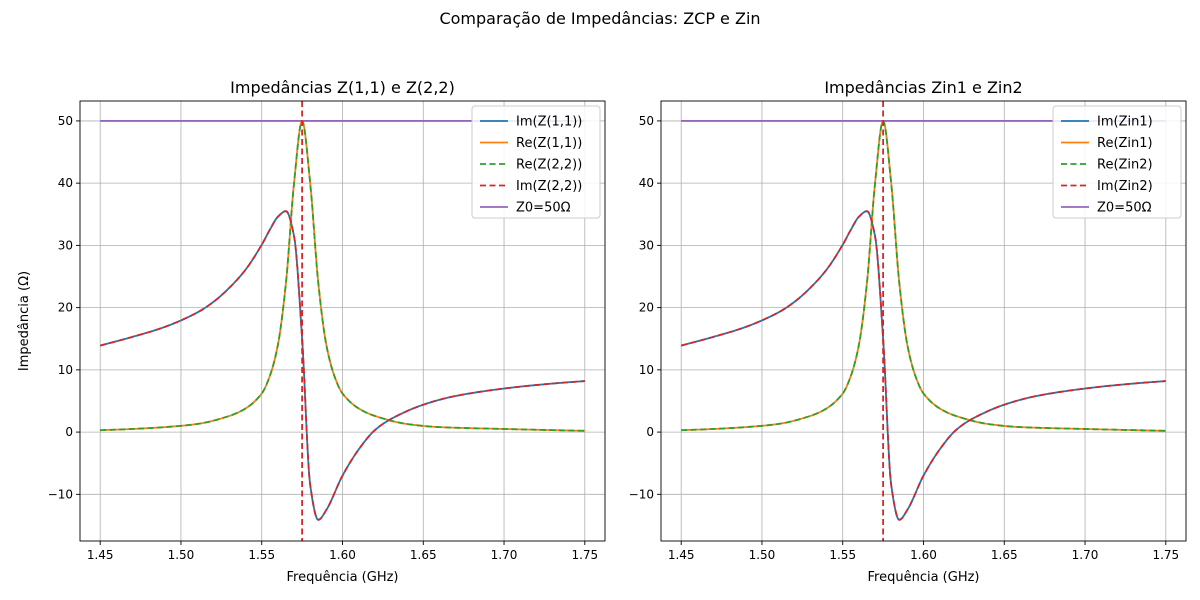 The image size is (1200, 600). Describe the element at coordinates (923, 87) in the screenshot. I see `chart-title: Impedâncias Zin1 e Zin2` at that location.